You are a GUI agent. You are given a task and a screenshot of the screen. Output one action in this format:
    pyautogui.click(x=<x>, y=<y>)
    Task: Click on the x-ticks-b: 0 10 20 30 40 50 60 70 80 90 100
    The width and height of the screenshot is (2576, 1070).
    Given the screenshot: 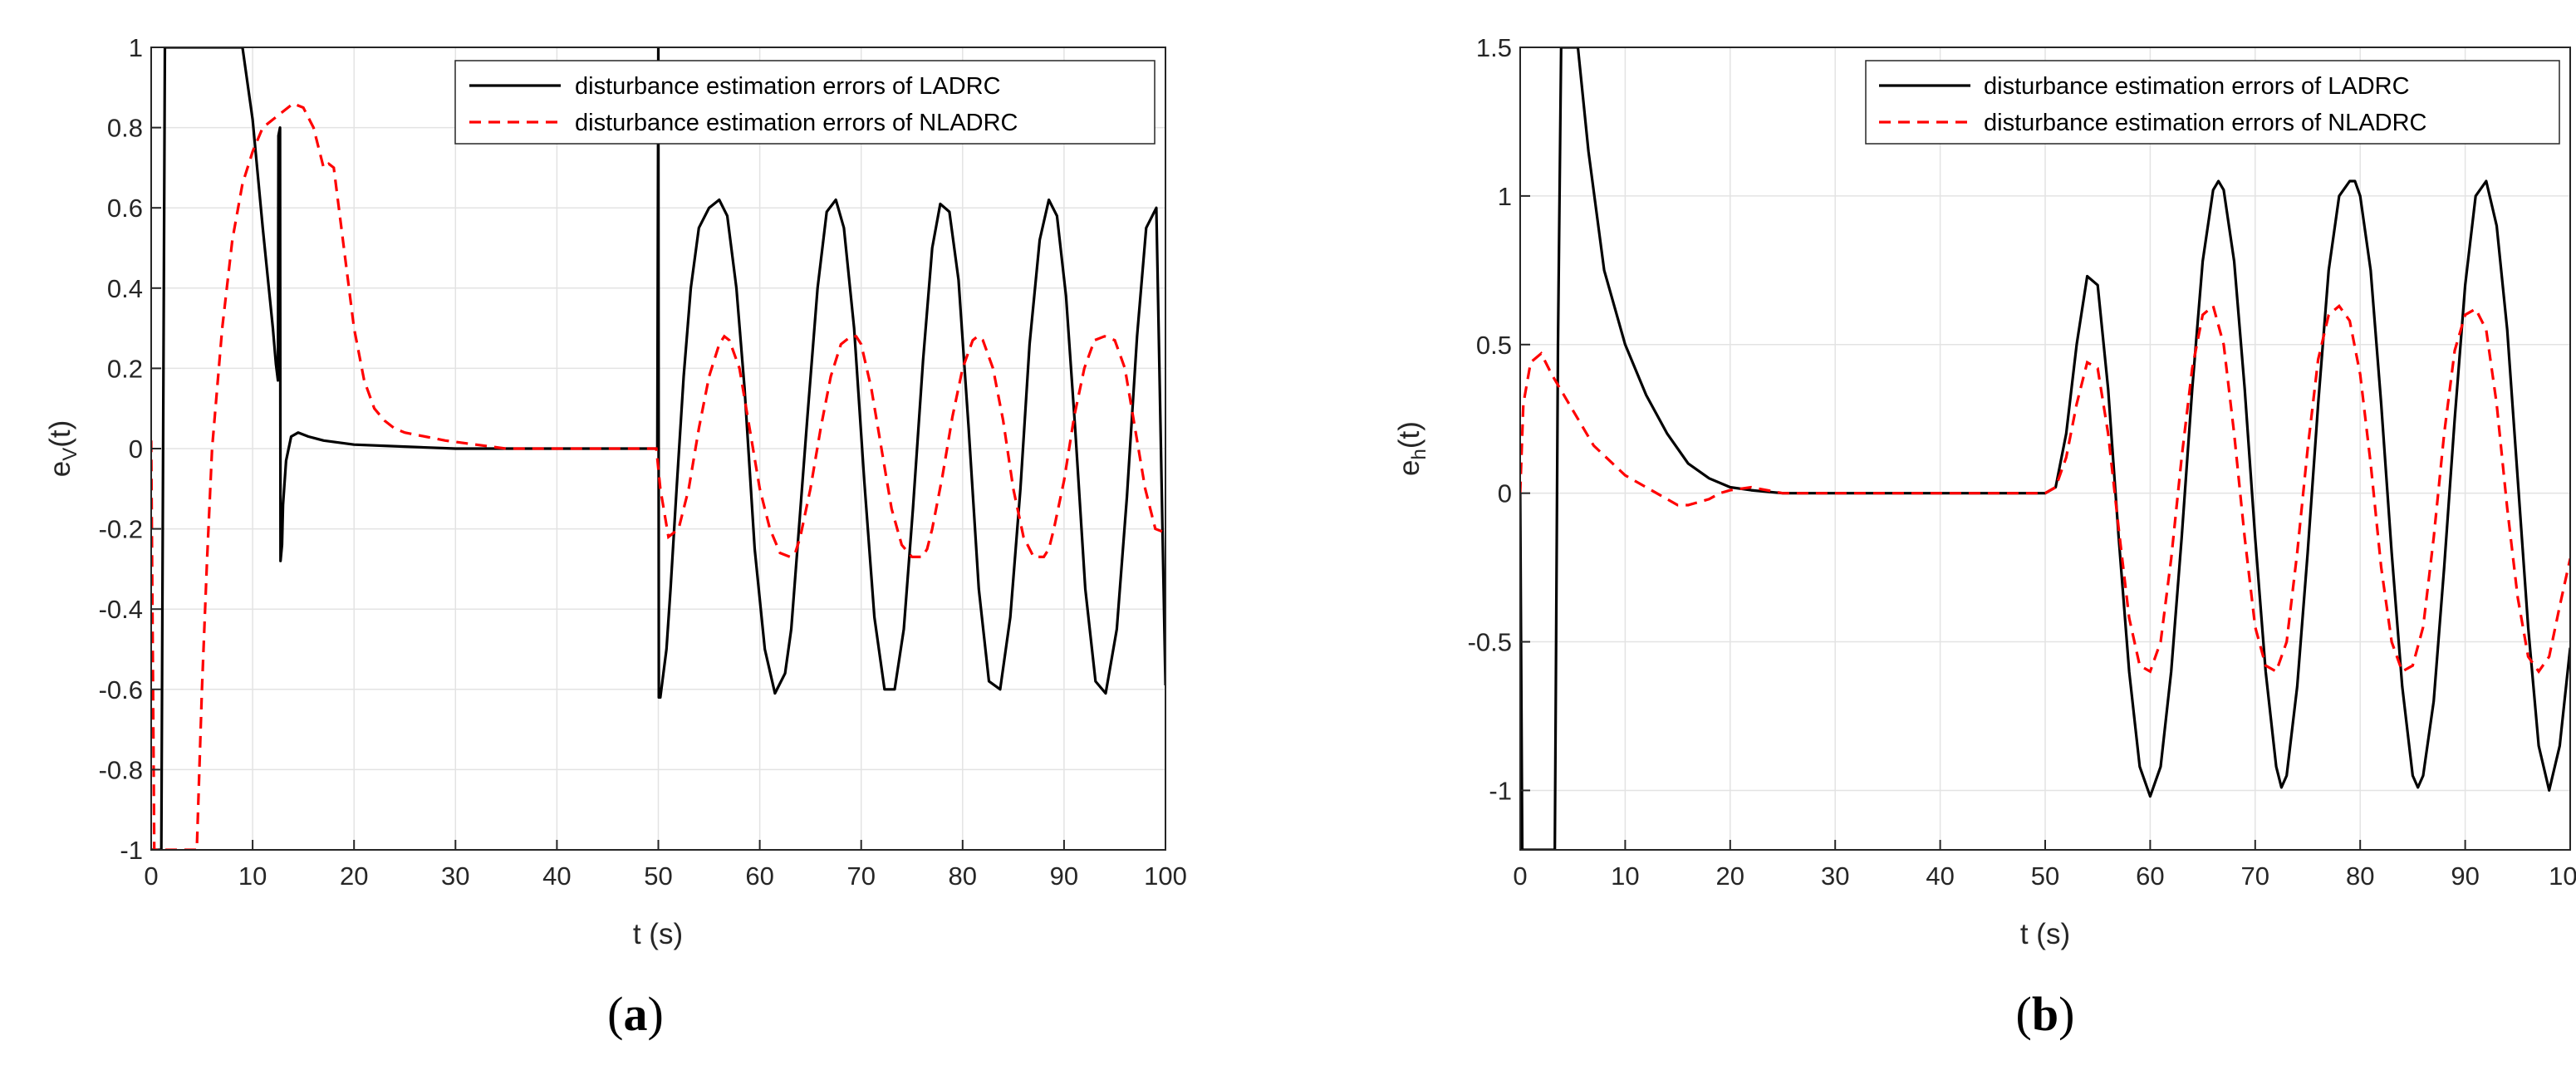 What is the action you would take?
    pyautogui.click(x=2044, y=865)
    